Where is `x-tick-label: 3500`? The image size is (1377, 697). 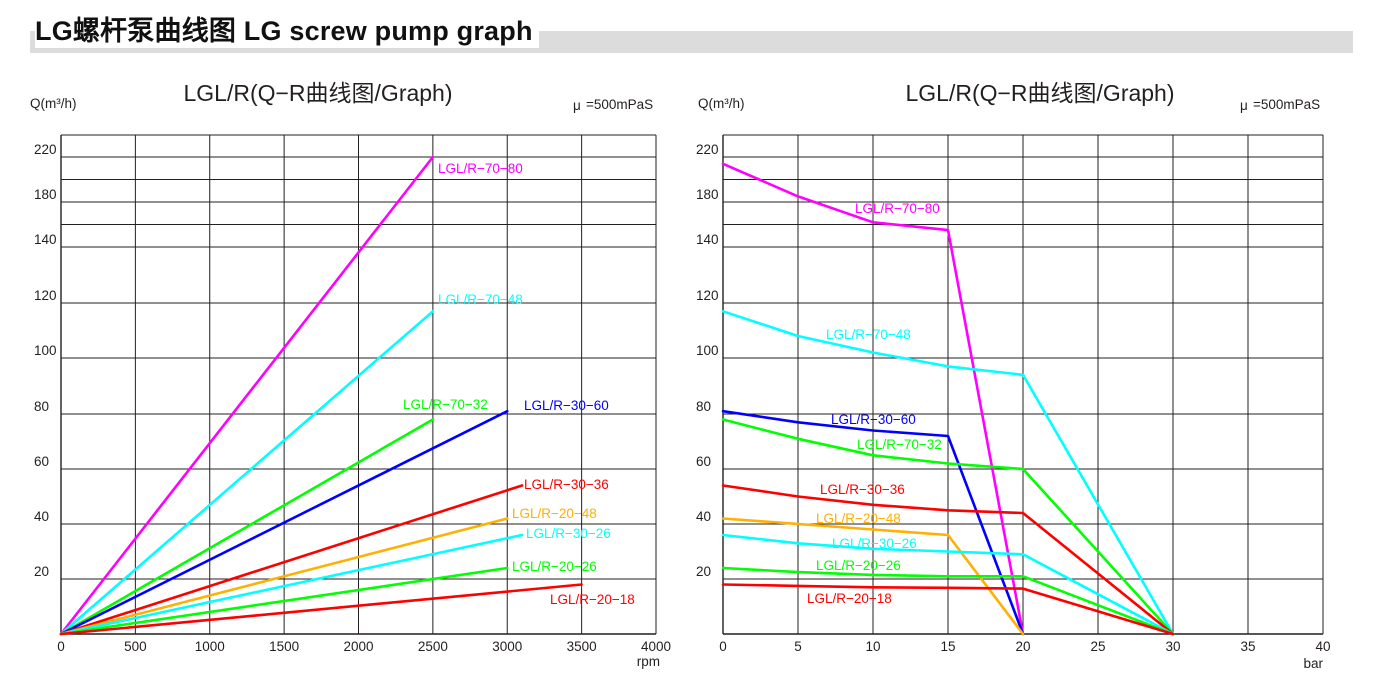 x-tick-label: 3500 is located at coordinates (582, 646).